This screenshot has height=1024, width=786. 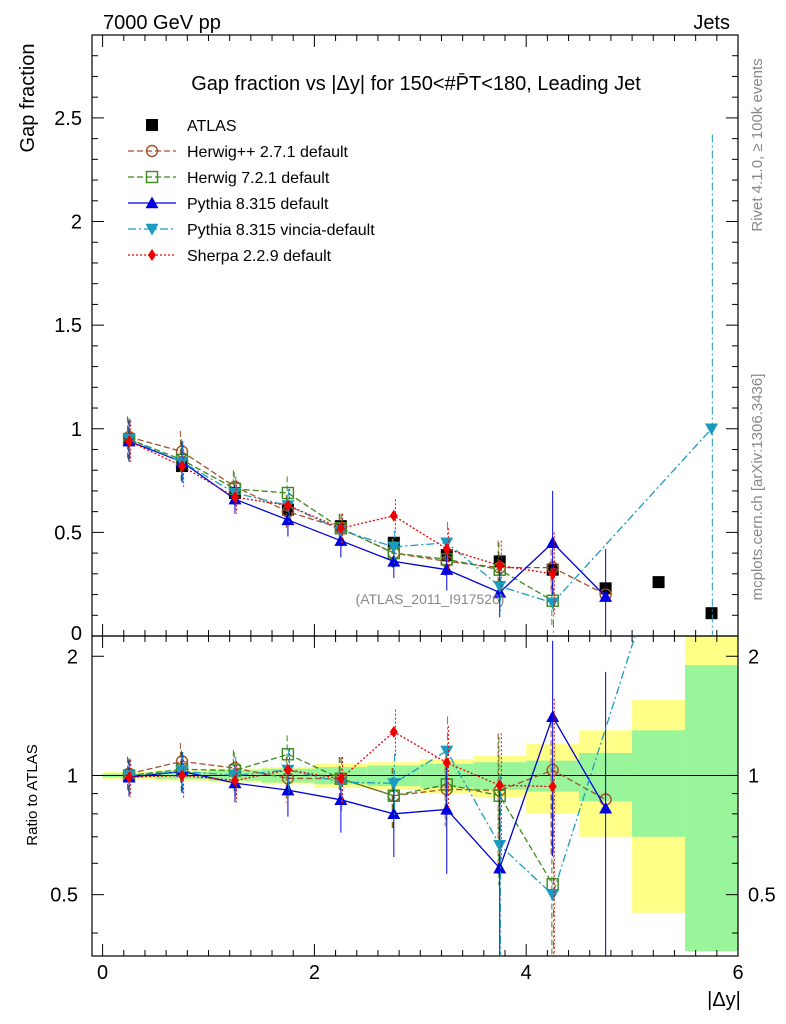 I want to click on y-tick-label: 0, so click(x=76, y=634).